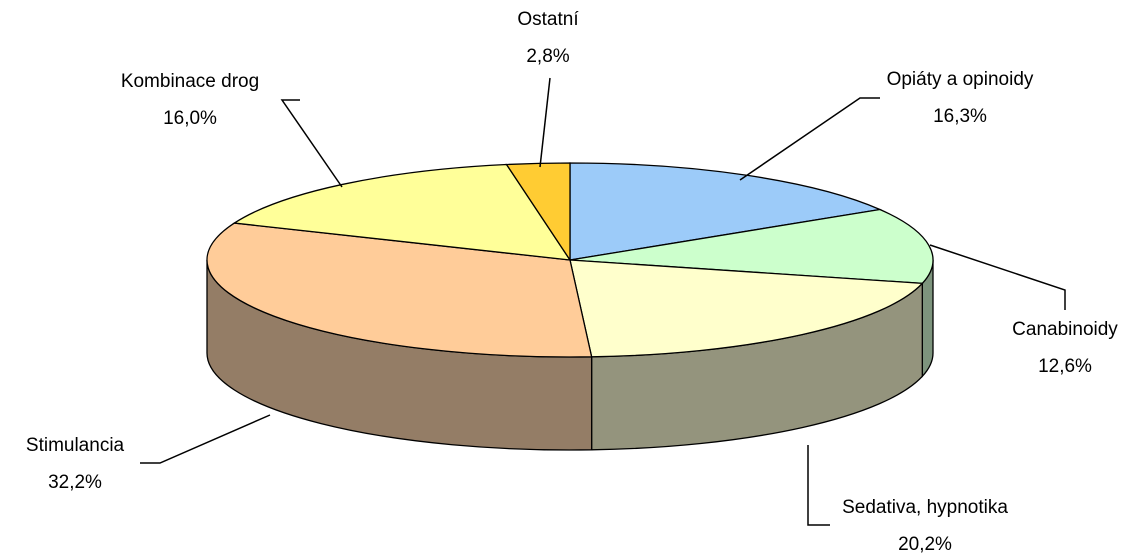 This screenshot has height=559, width=1134. I want to click on slice-label: Stimulancia, so click(75, 445).